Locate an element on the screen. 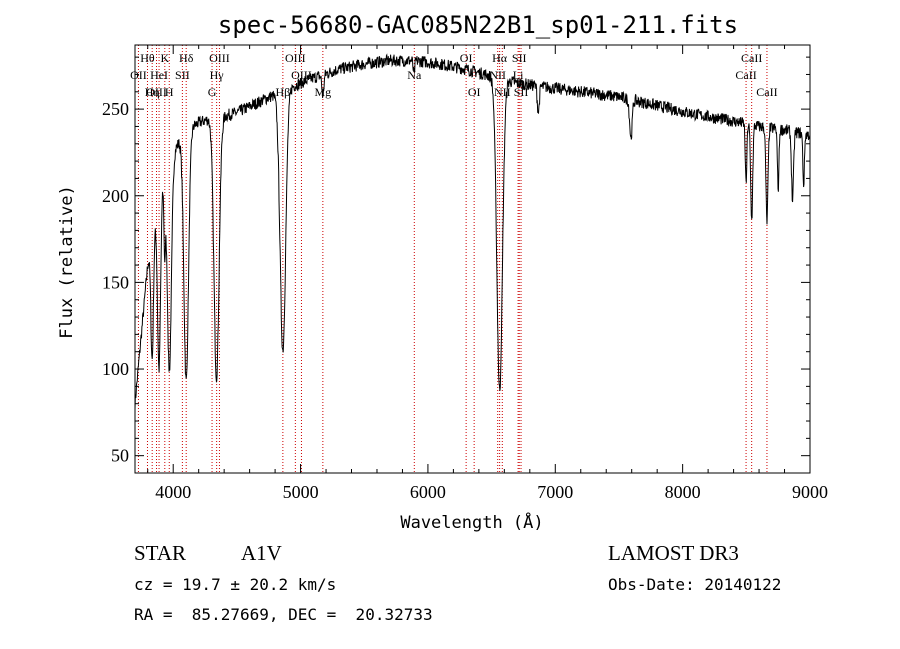 This screenshot has height=649, width=900. line-label-13: OIII is located at coordinates (301, 75).